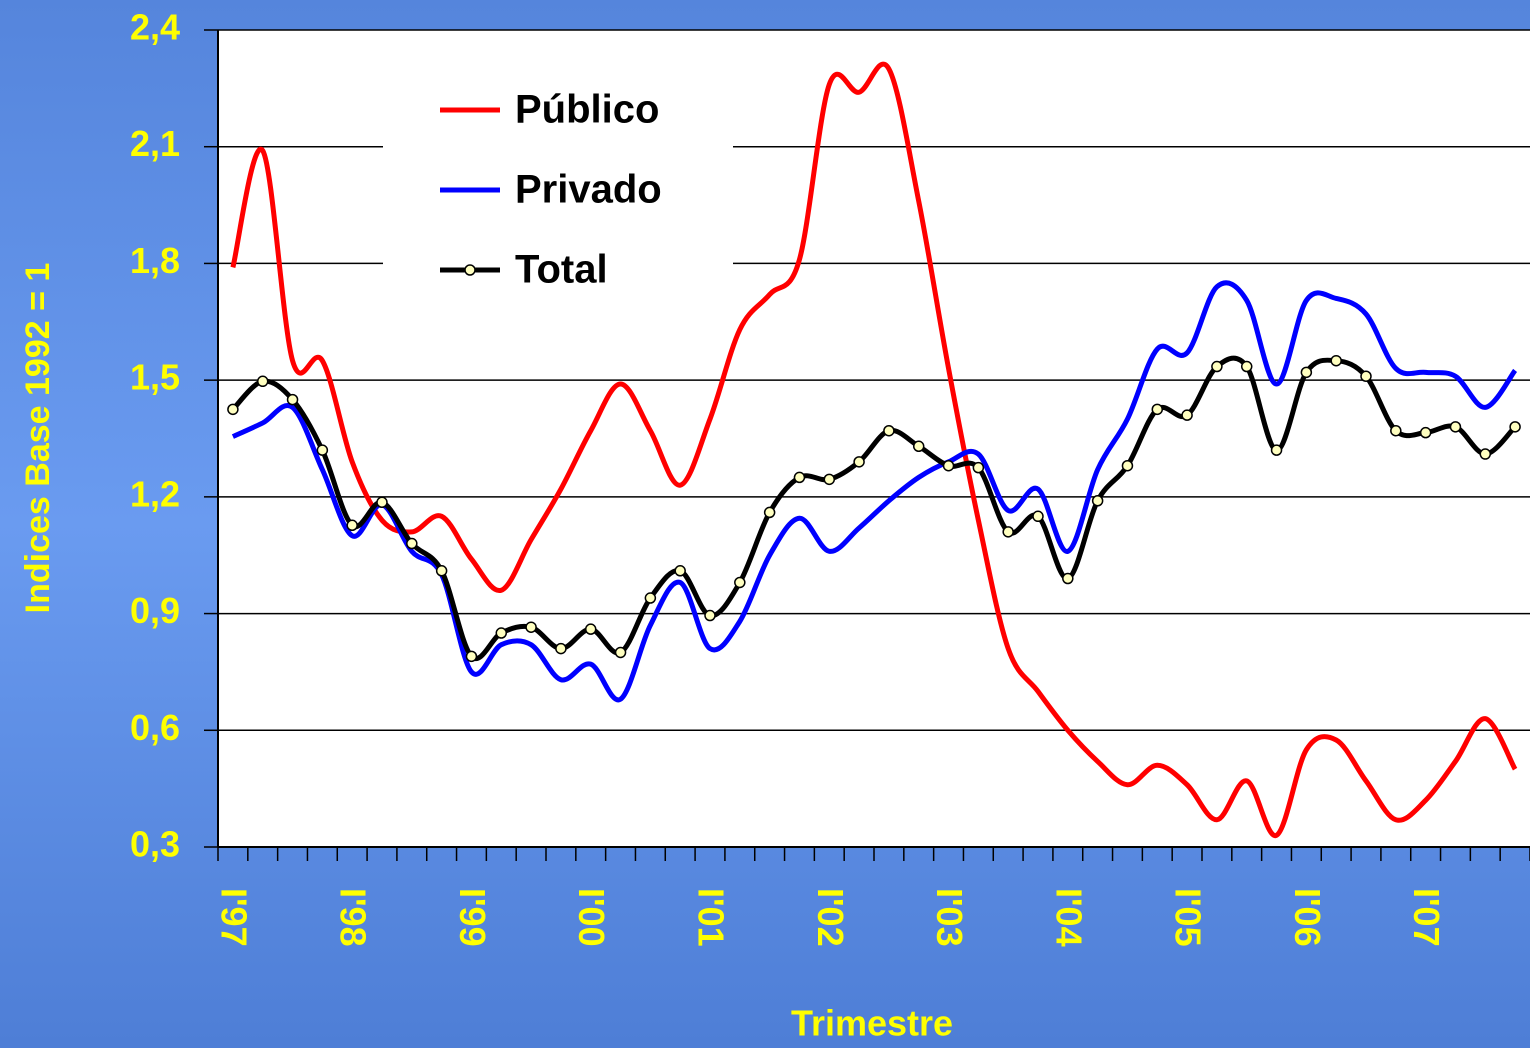 The image size is (1530, 1048). I want to click on legend-label: Total, so click(561, 270).